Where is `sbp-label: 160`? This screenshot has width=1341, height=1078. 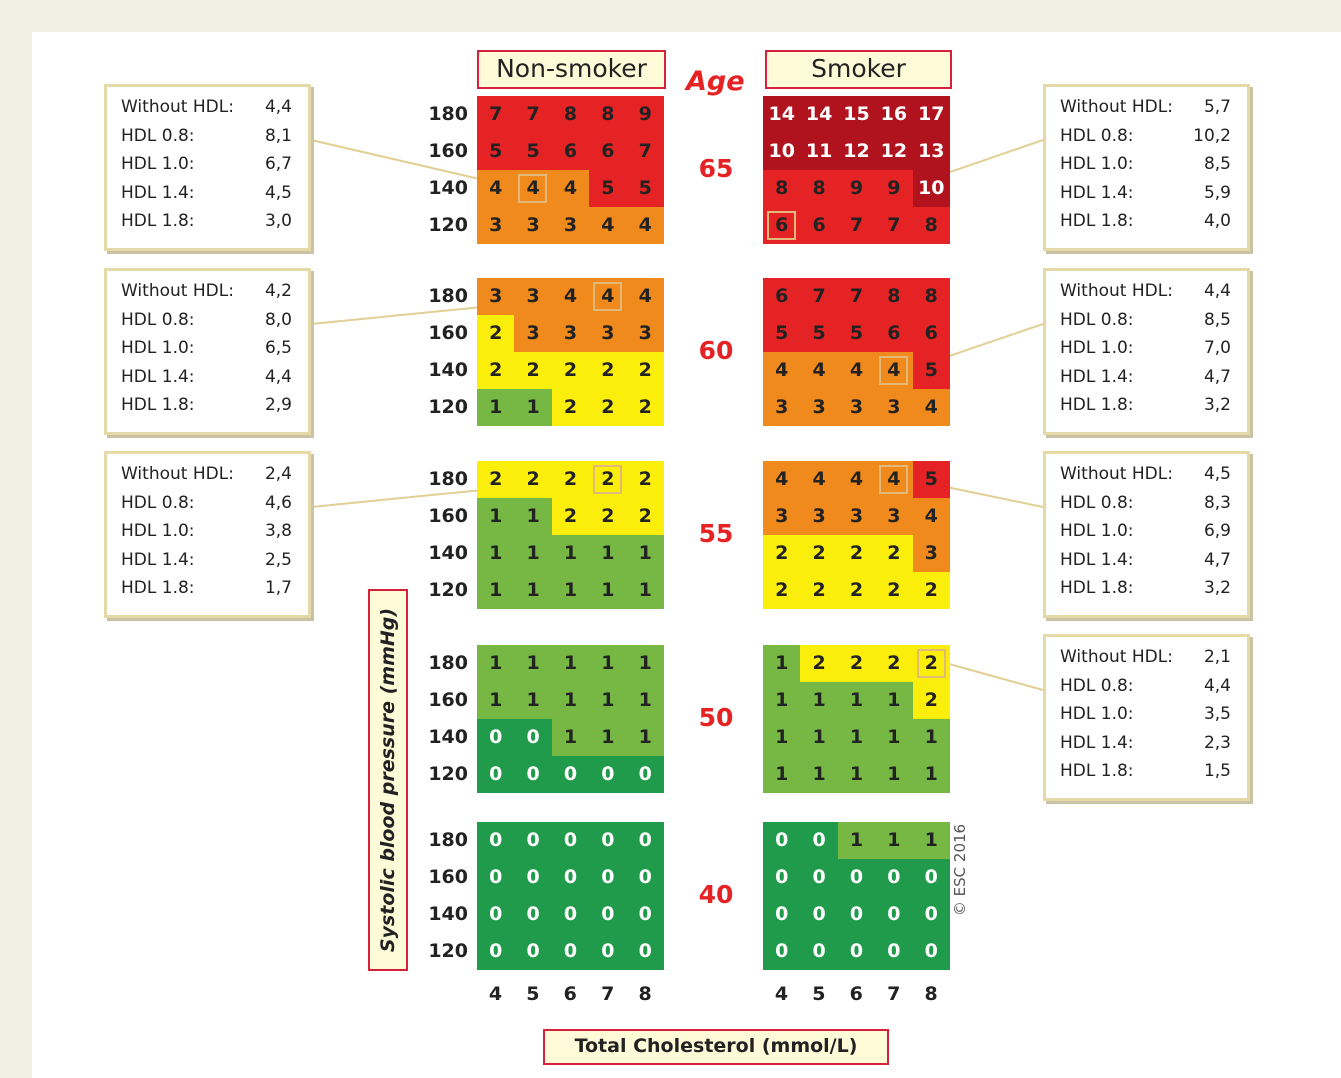 sbp-label: 160 is located at coordinates (448, 700).